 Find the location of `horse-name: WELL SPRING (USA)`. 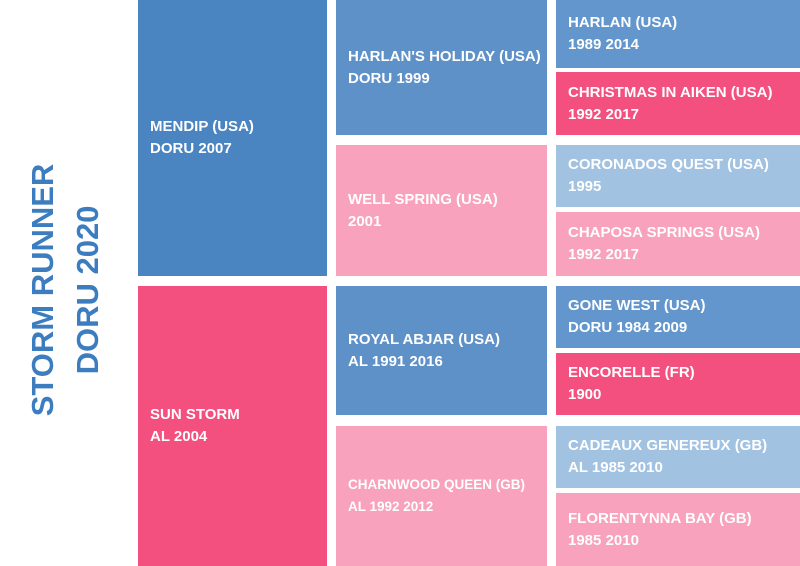

horse-name: WELL SPRING (USA) is located at coordinates (423, 199).